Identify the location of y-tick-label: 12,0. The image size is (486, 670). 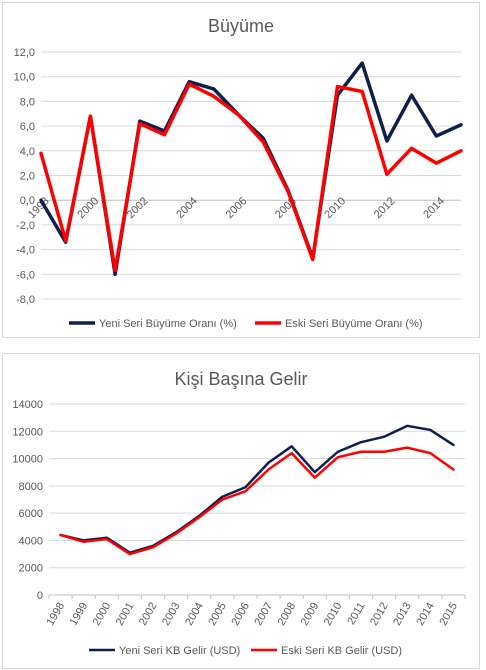
(24, 53).